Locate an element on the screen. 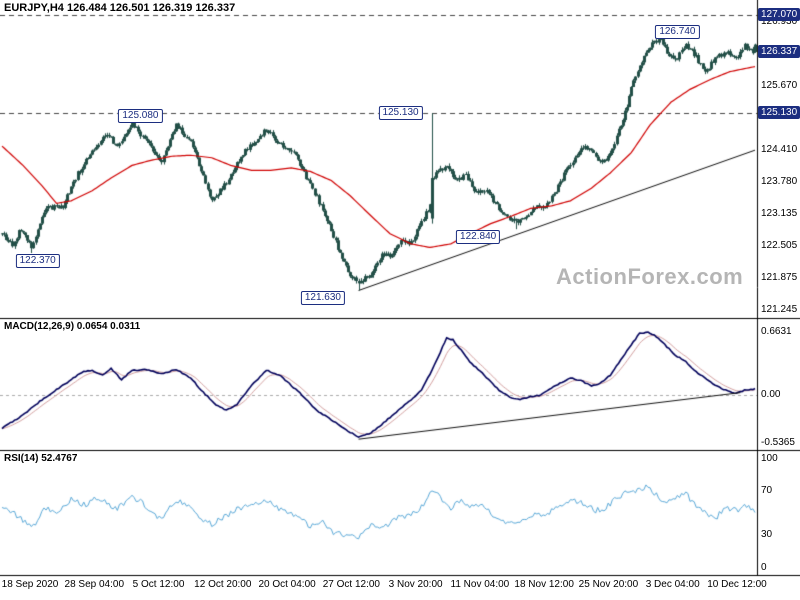 The height and width of the screenshot is (600, 800). macd-indicator-label: MACD(12,26,9) 0.0654 0.0311 is located at coordinates (72, 326).